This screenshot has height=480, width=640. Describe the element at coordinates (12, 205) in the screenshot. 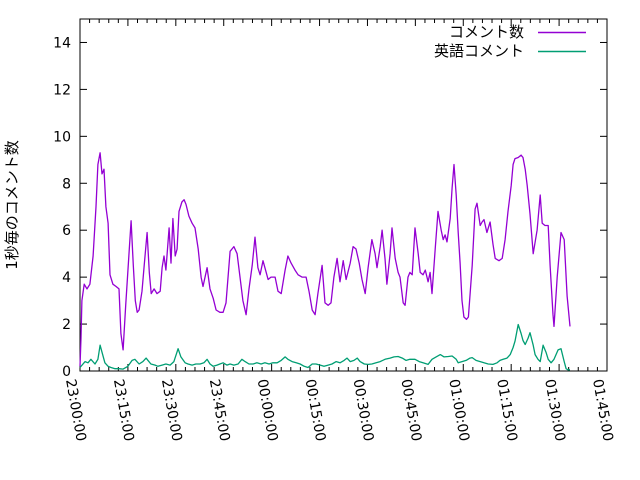

I see `y-axis-title: 1秒毎のコメント数` at that location.